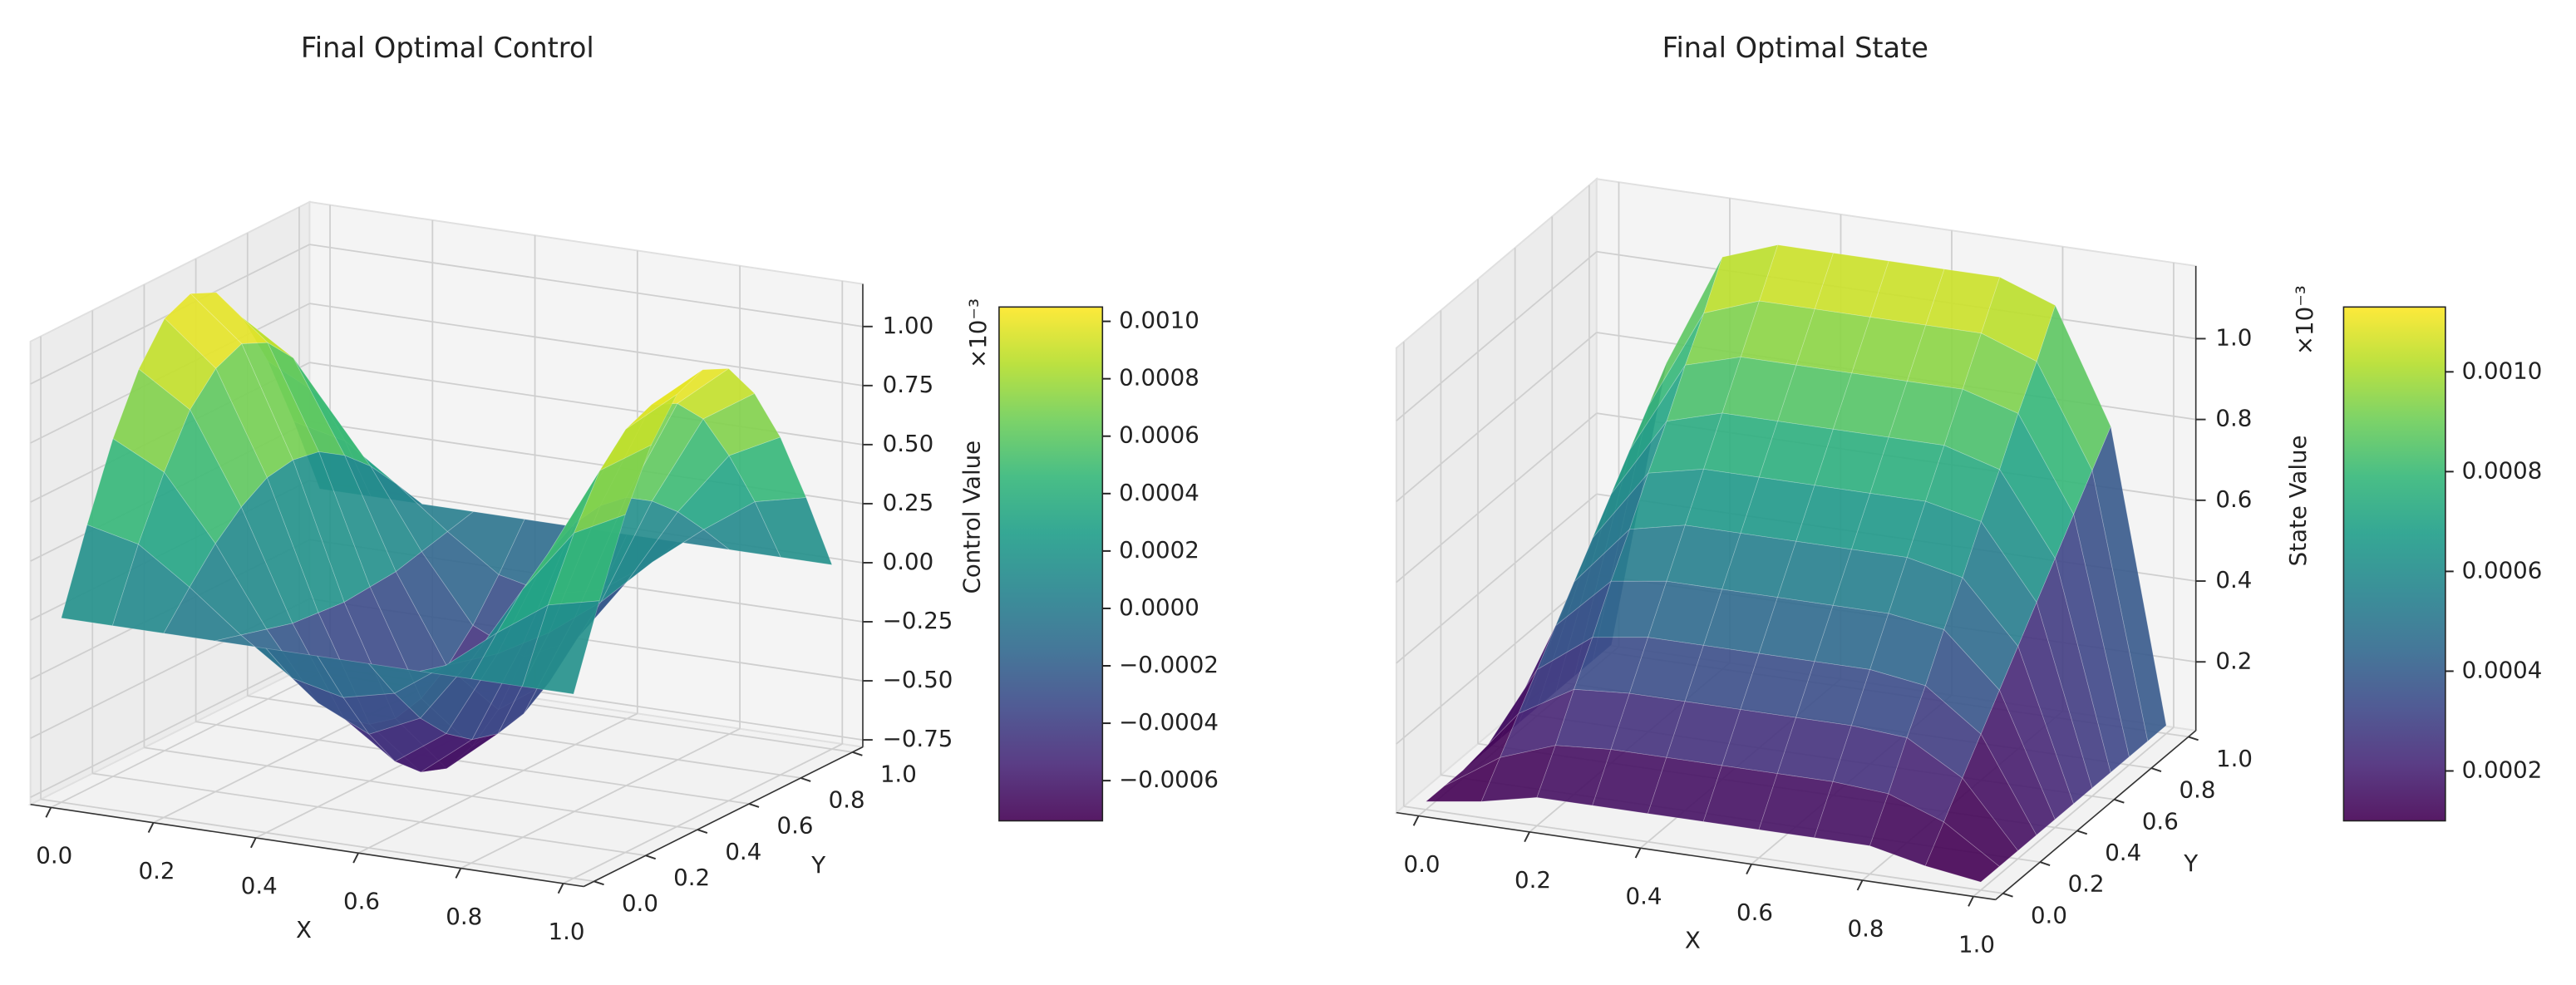  Describe the element at coordinates (795, 826) in the screenshot. I see `y-tick-label: 0.6` at that location.